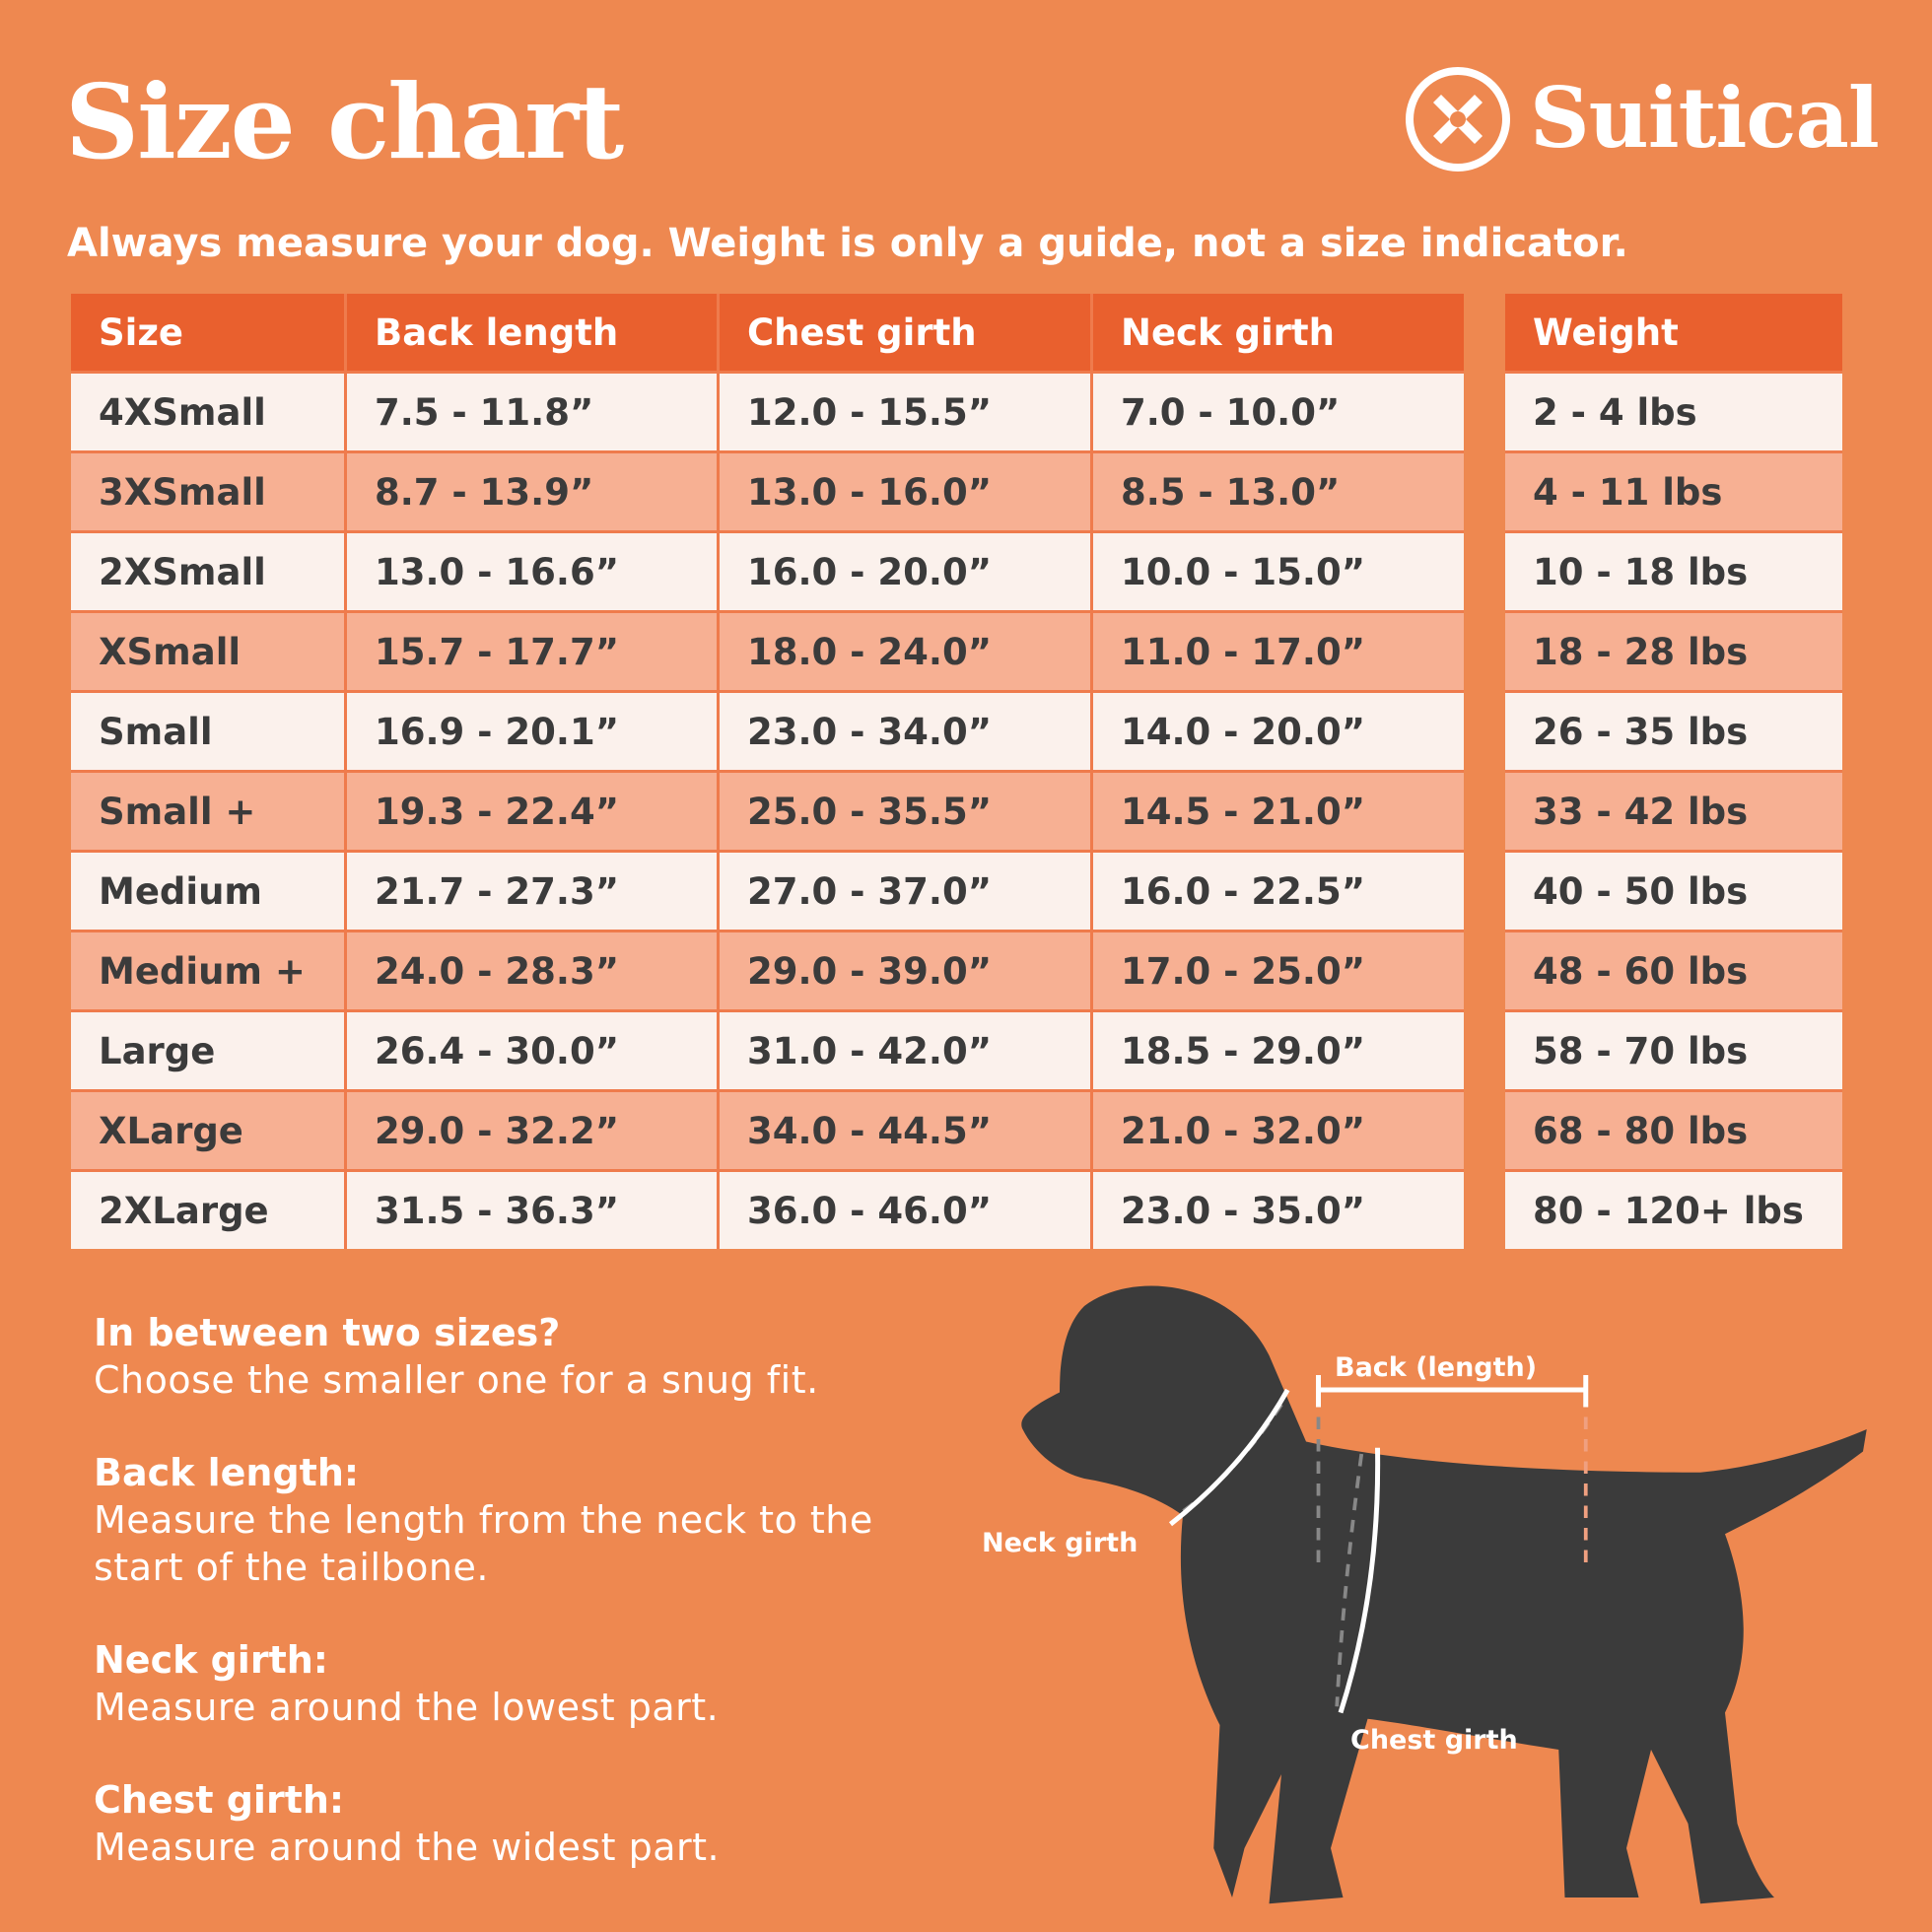  Describe the element at coordinates (532, 333) in the screenshot. I see `header-cell: Back length` at that location.